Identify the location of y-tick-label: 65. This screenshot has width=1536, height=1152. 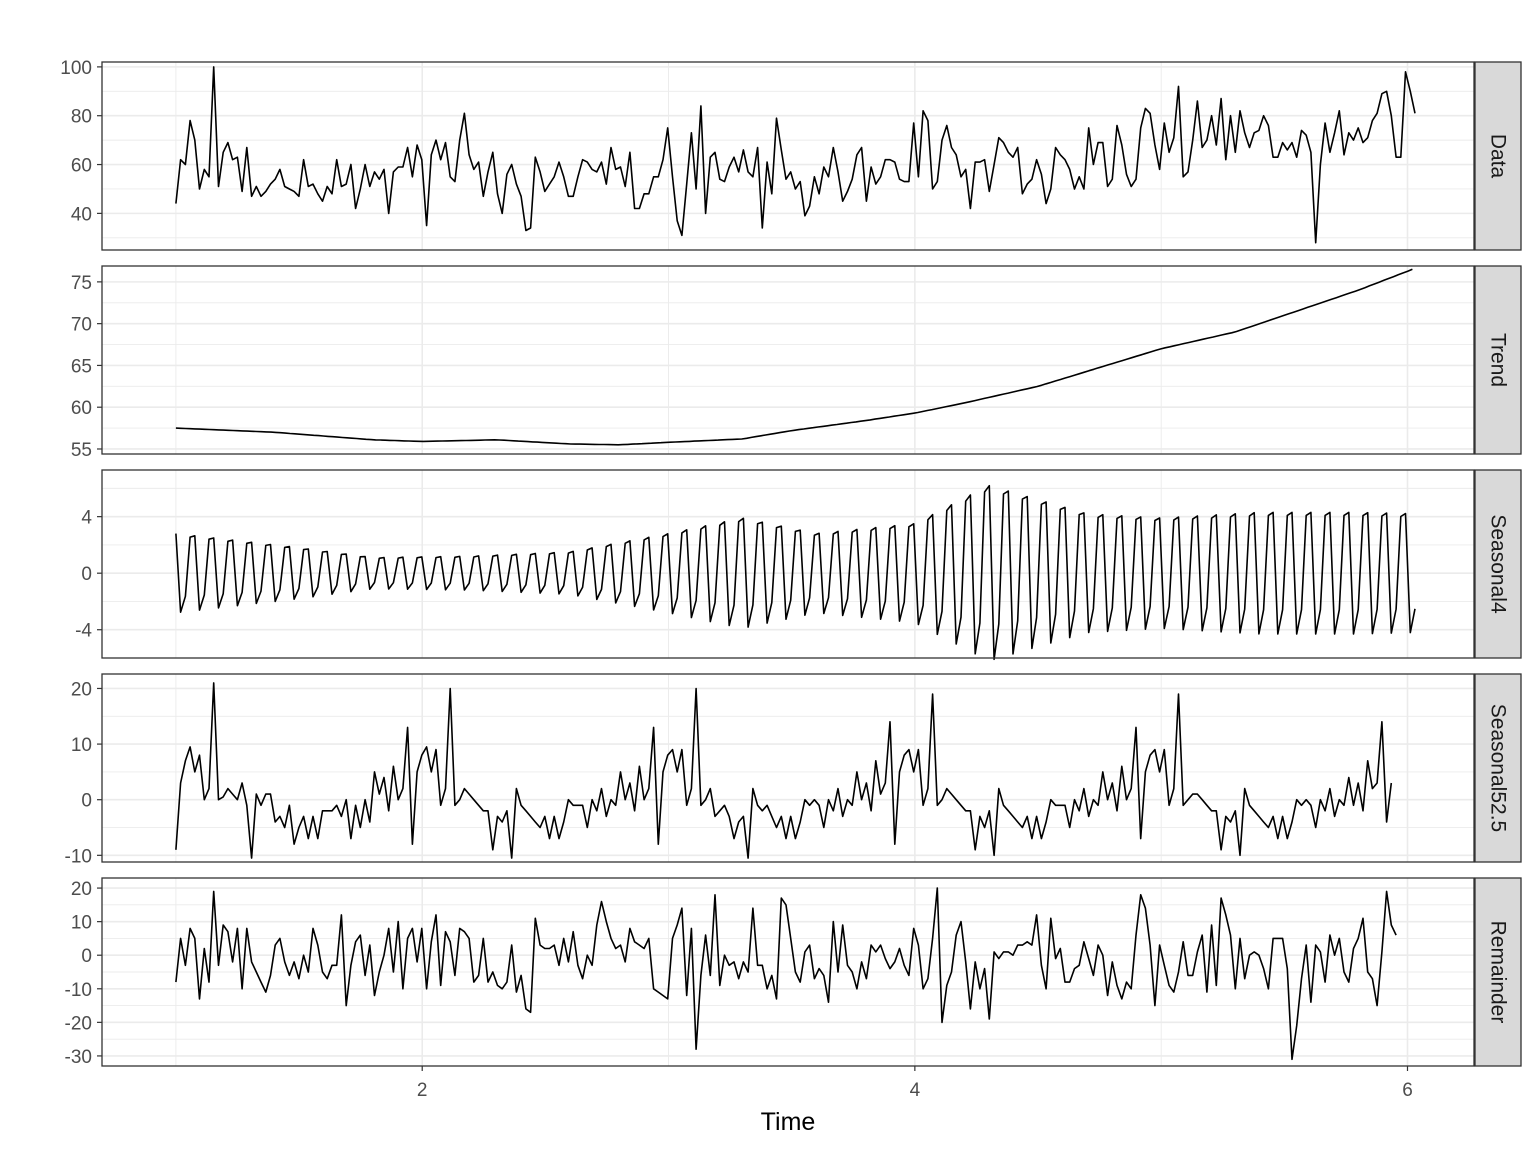
(81, 366).